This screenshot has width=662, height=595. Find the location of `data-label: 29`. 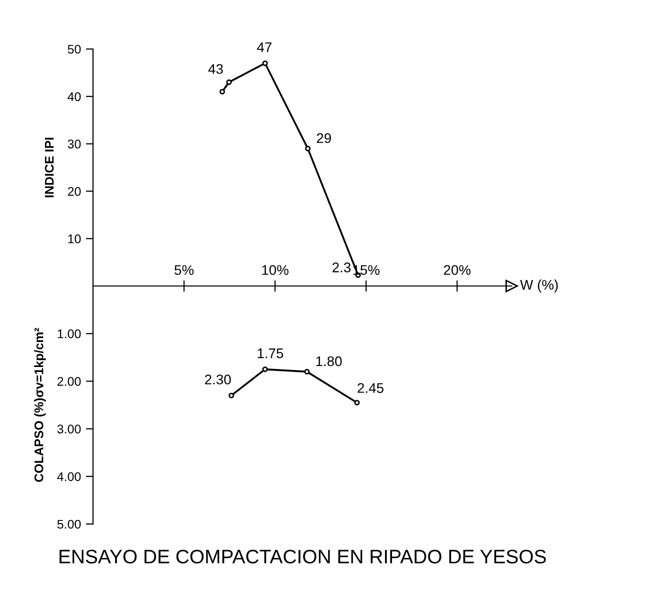

data-label: 29 is located at coordinates (323, 138).